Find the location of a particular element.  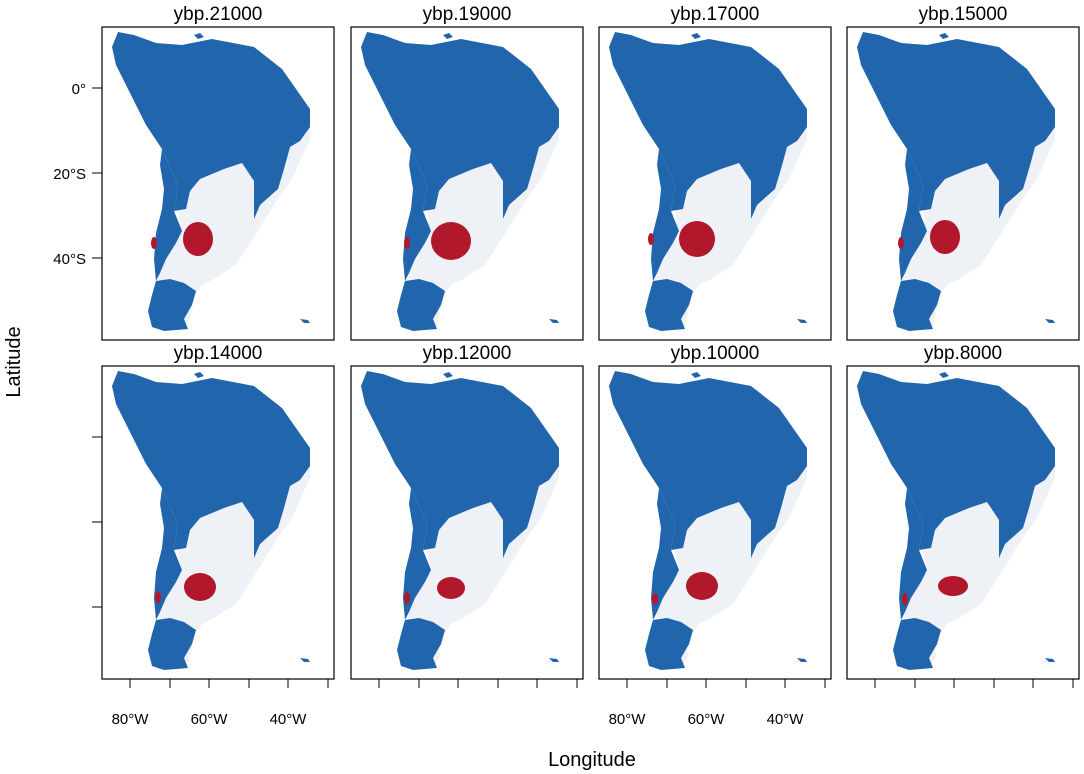

x-axis-label: Longitude is located at coordinates (592, 760).